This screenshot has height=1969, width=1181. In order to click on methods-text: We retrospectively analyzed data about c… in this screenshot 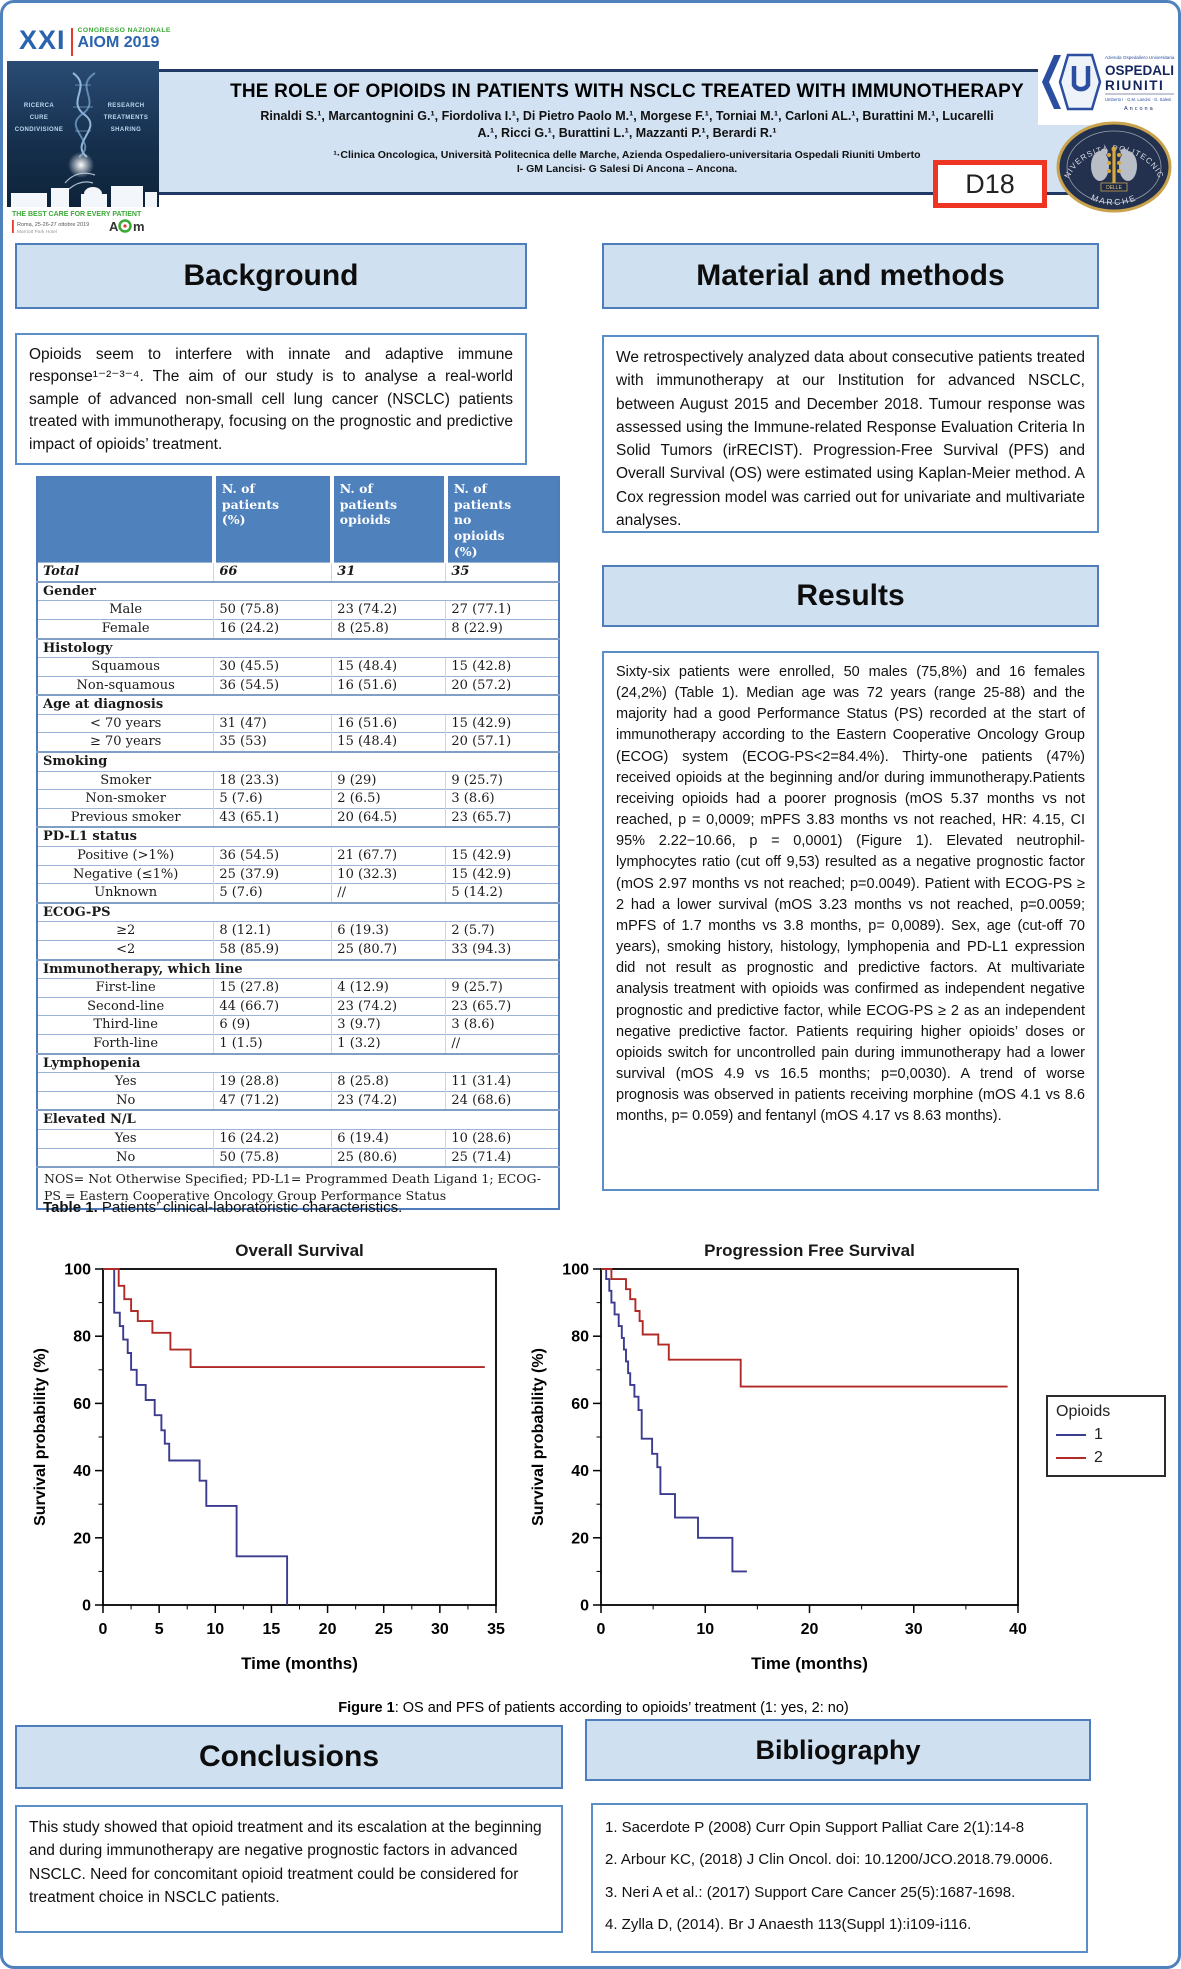, I will do `click(850, 434)`.